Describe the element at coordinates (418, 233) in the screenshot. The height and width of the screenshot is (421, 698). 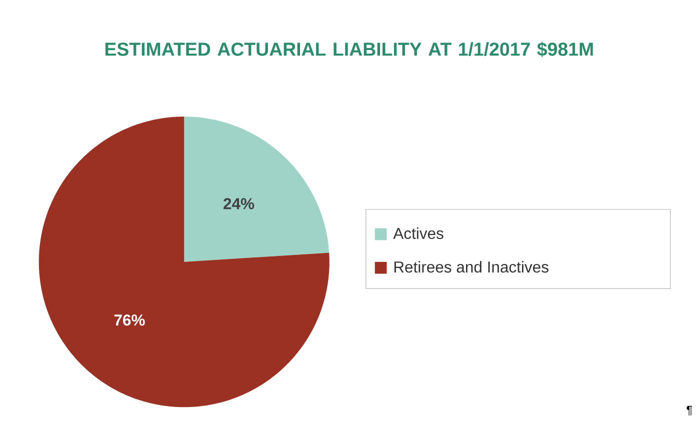
I see `legend-label: Actives` at that location.